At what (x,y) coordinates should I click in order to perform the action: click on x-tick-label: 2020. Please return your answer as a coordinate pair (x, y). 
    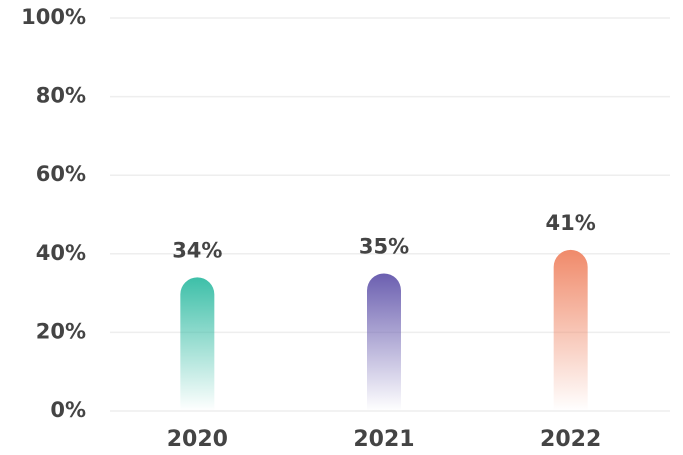
    Looking at the image, I should click on (197, 439).